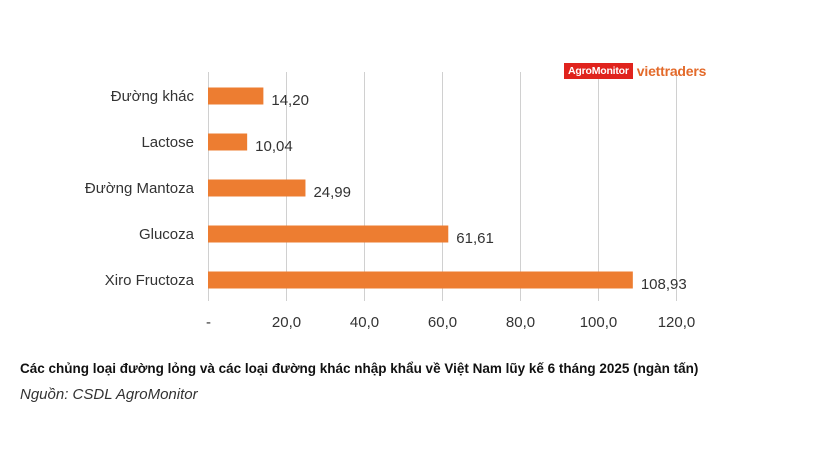 This screenshot has width=819, height=460. Describe the element at coordinates (598, 71) in the screenshot. I see `logo-agromonitor: AgroMonitor` at that location.